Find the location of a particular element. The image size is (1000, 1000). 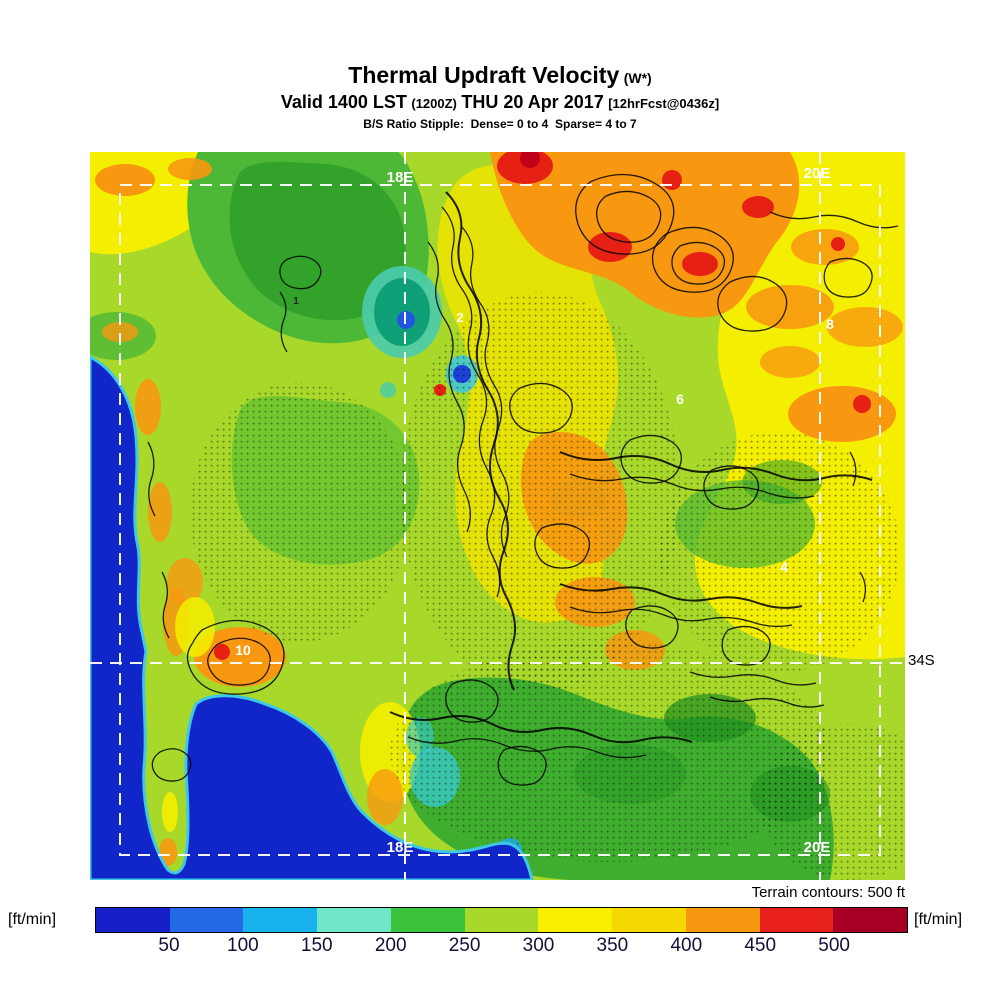

lat-label-34s: 34S is located at coordinates (921, 660).